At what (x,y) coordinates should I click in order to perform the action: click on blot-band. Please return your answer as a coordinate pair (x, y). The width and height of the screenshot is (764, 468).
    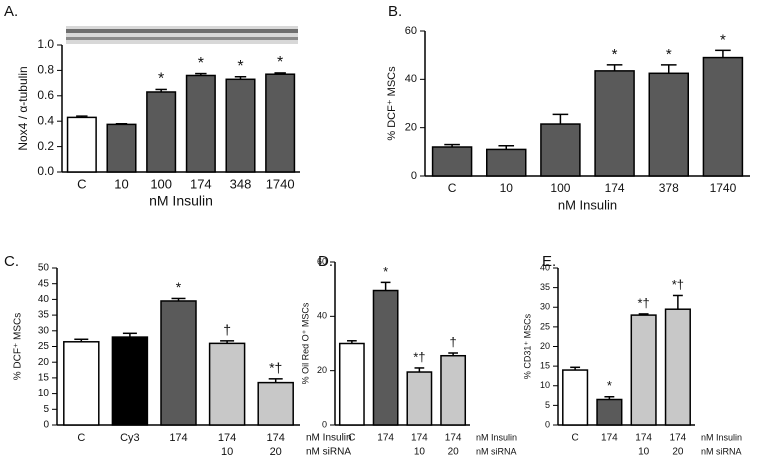
    Looking at the image, I should click on (182, 38).